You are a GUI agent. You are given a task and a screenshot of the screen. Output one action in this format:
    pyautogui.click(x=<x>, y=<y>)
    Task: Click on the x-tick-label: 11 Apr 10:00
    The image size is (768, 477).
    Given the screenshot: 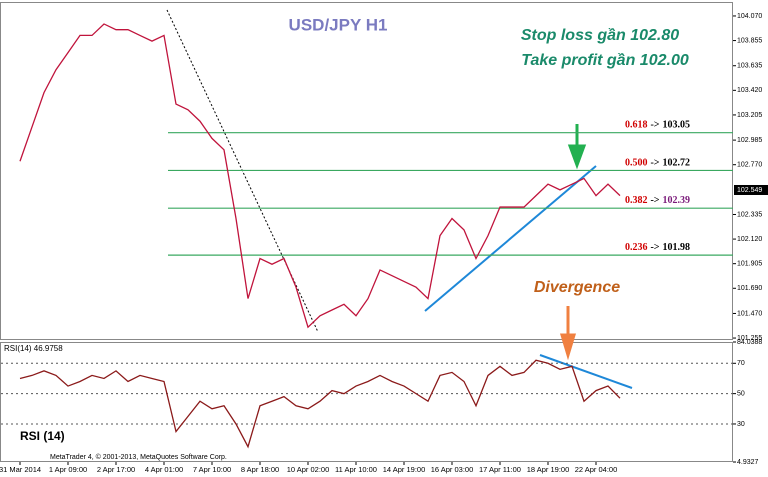 What is the action you would take?
    pyautogui.click(x=356, y=469)
    